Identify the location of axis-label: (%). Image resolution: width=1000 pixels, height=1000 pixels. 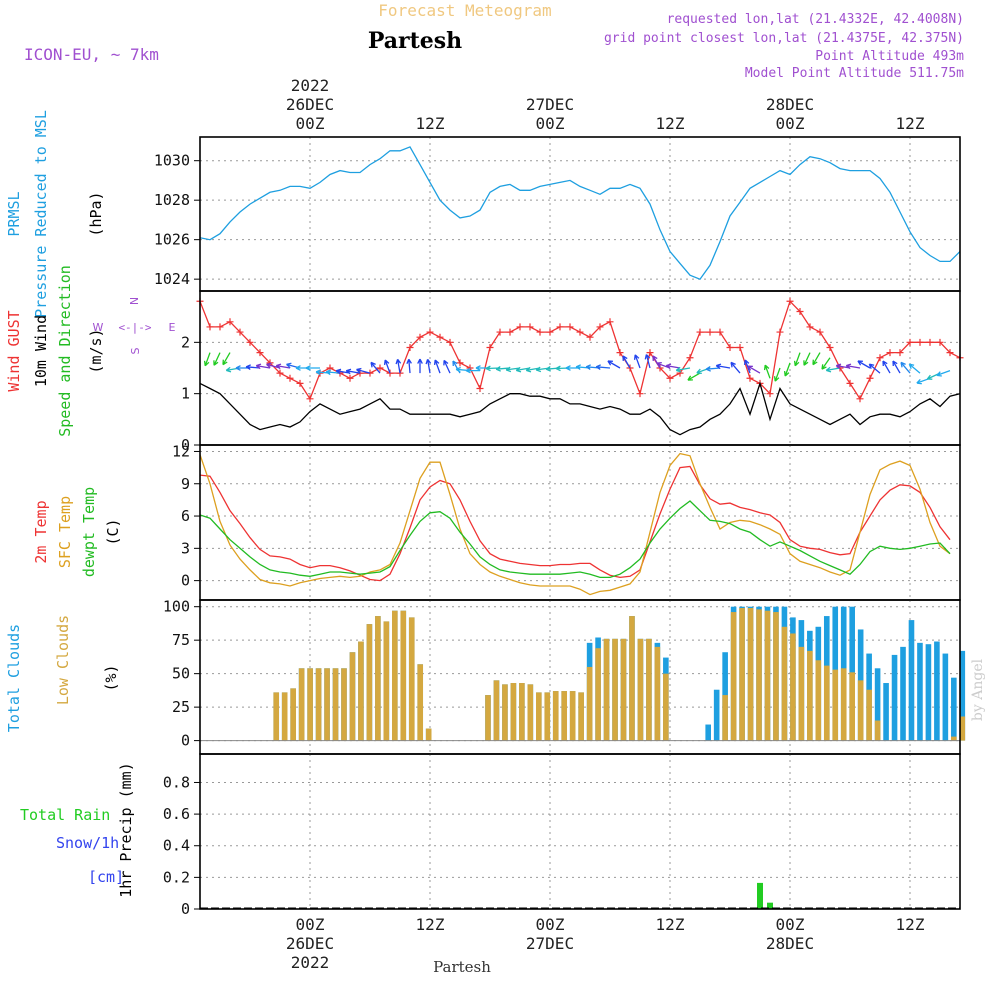
(111, 677).